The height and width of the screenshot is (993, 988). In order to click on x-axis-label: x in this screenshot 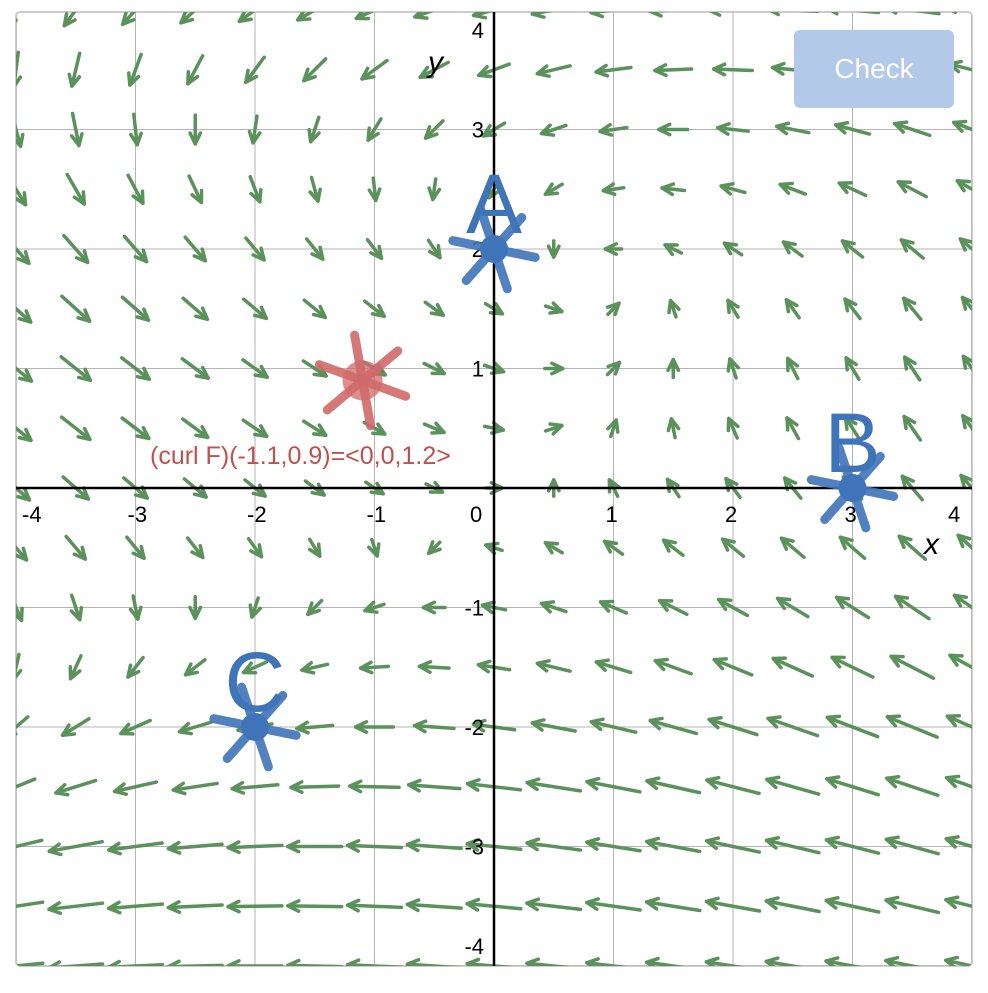, I will do `click(931, 544)`.